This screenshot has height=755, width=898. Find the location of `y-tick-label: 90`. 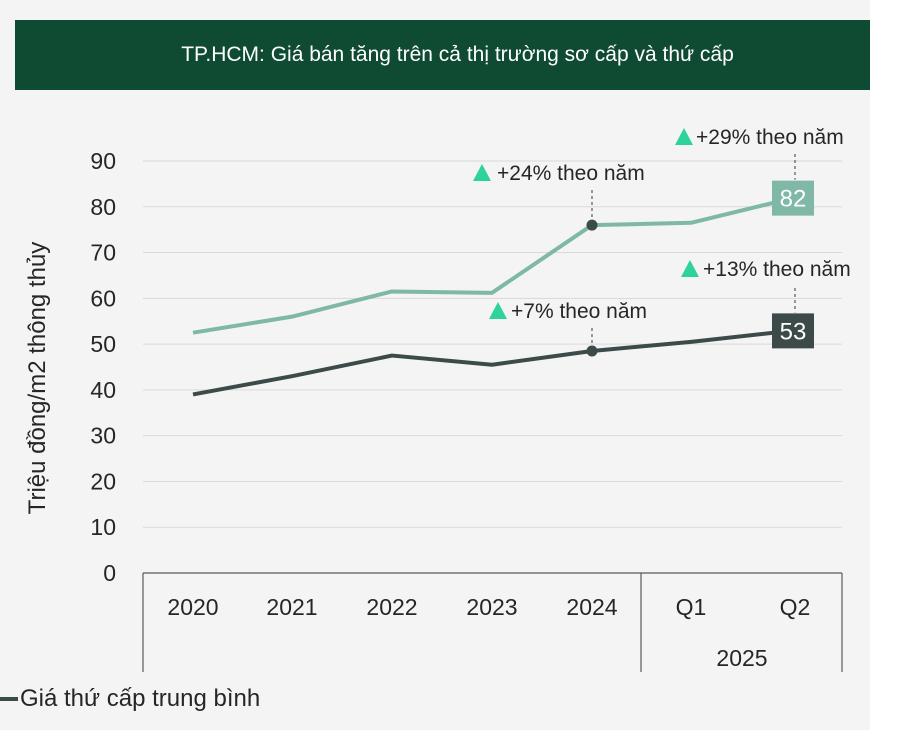

y-tick-label: 90 is located at coordinates (103, 161).